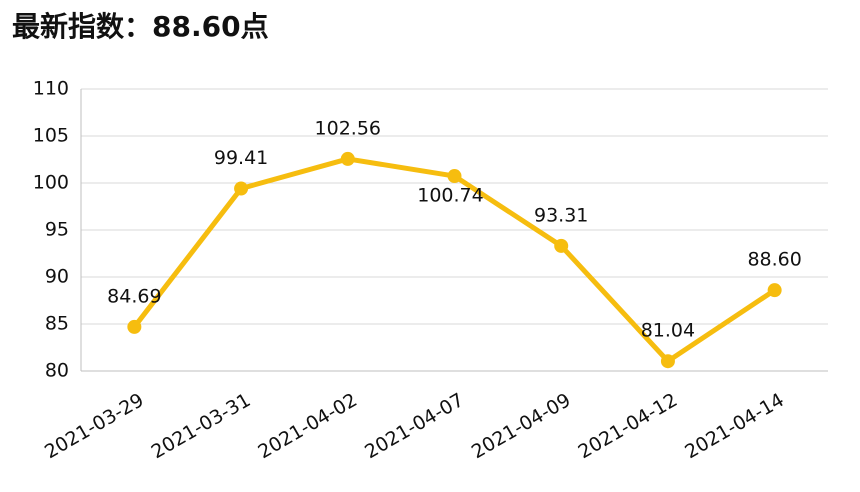 The width and height of the screenshot is (860, 492). I want to click on y-tick-label: 100, so click(51, 183).